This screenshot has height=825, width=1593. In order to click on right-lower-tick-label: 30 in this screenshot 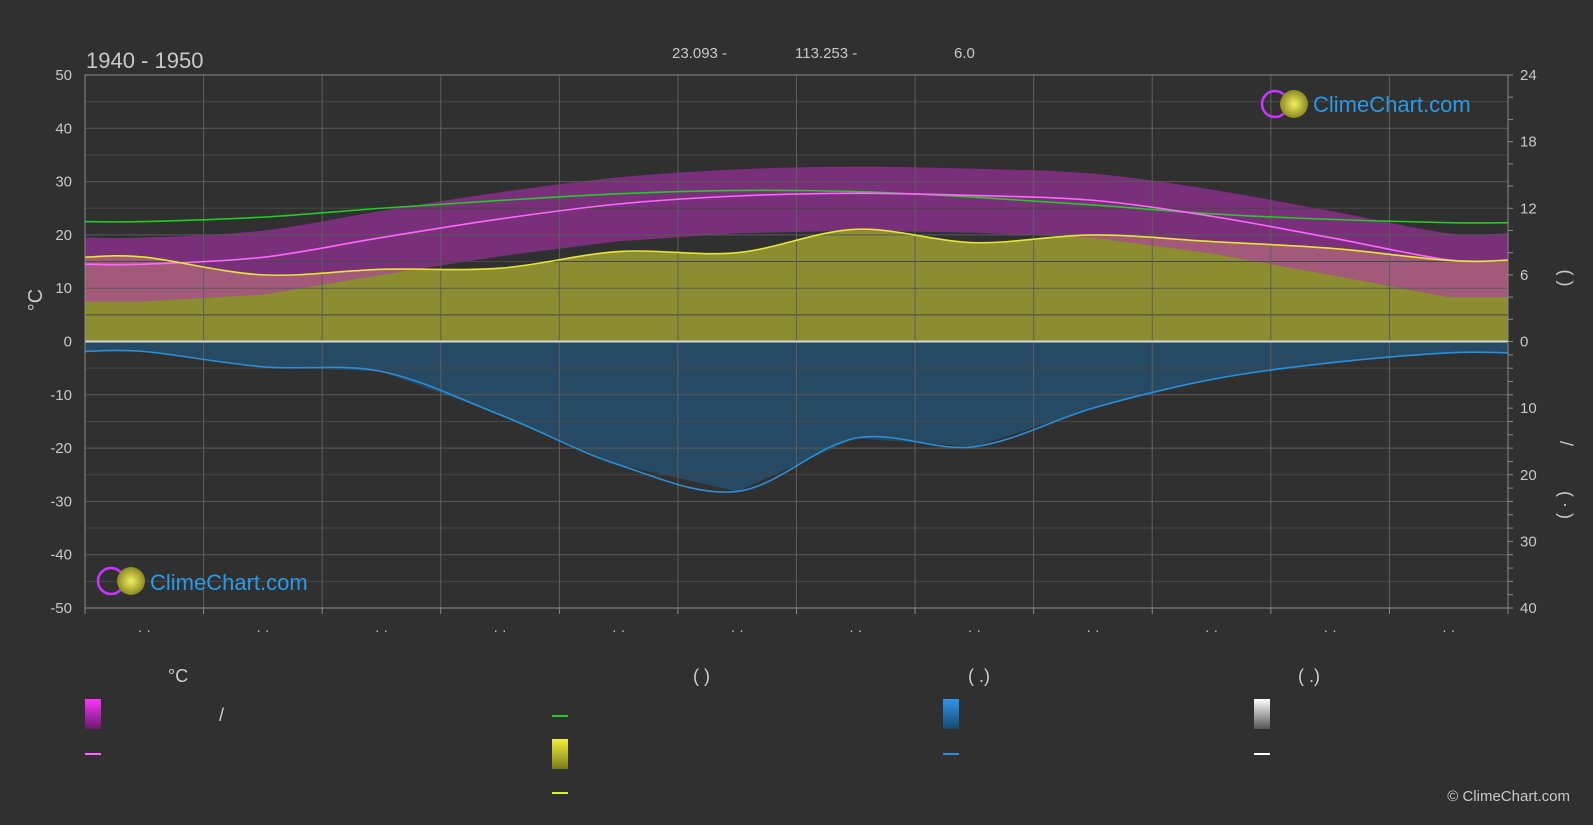, I will do `click(1528, 541)`.